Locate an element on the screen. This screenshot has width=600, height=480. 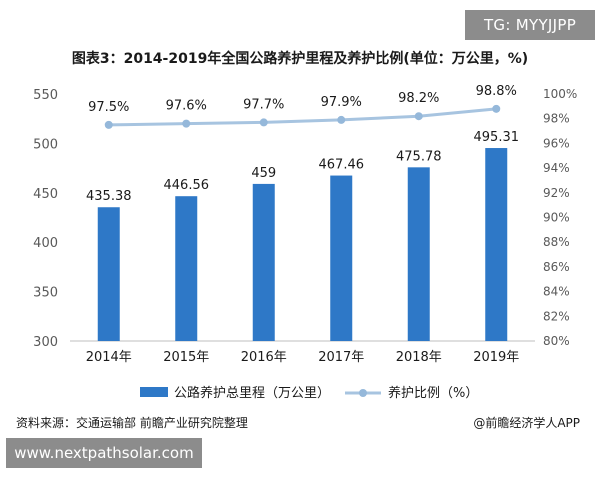
bar-2016年 is located at coordinates (263, 262).